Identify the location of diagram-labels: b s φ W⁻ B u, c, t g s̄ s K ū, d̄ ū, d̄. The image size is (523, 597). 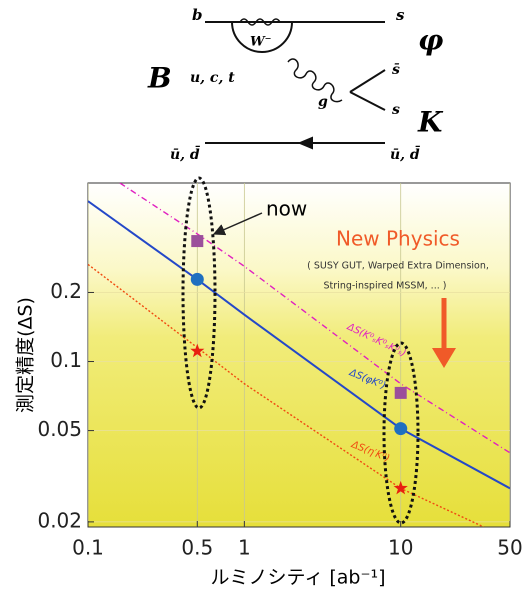
(295, 84).